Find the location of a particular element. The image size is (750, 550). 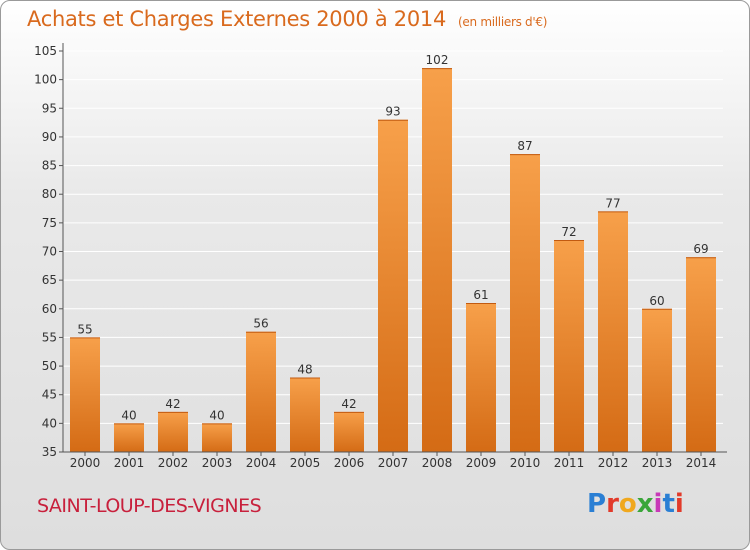

bar-2013 is located at coordinates (657, 380).